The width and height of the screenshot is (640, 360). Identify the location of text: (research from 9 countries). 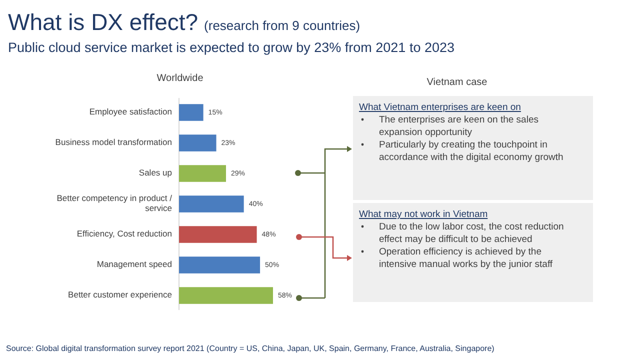
(282, 25).